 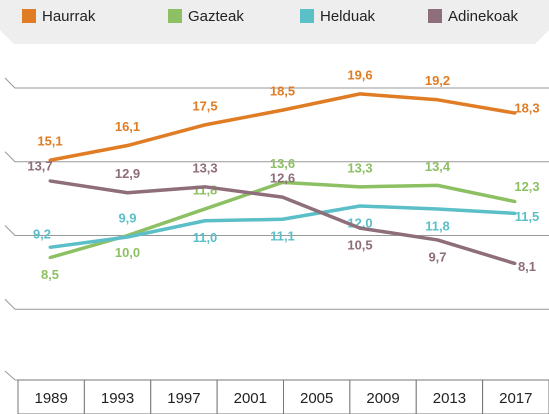 What do you see at coordinates (127, 252) in the screenshot?
I see `data-label: 10,0` at bounding box center [127, 252].